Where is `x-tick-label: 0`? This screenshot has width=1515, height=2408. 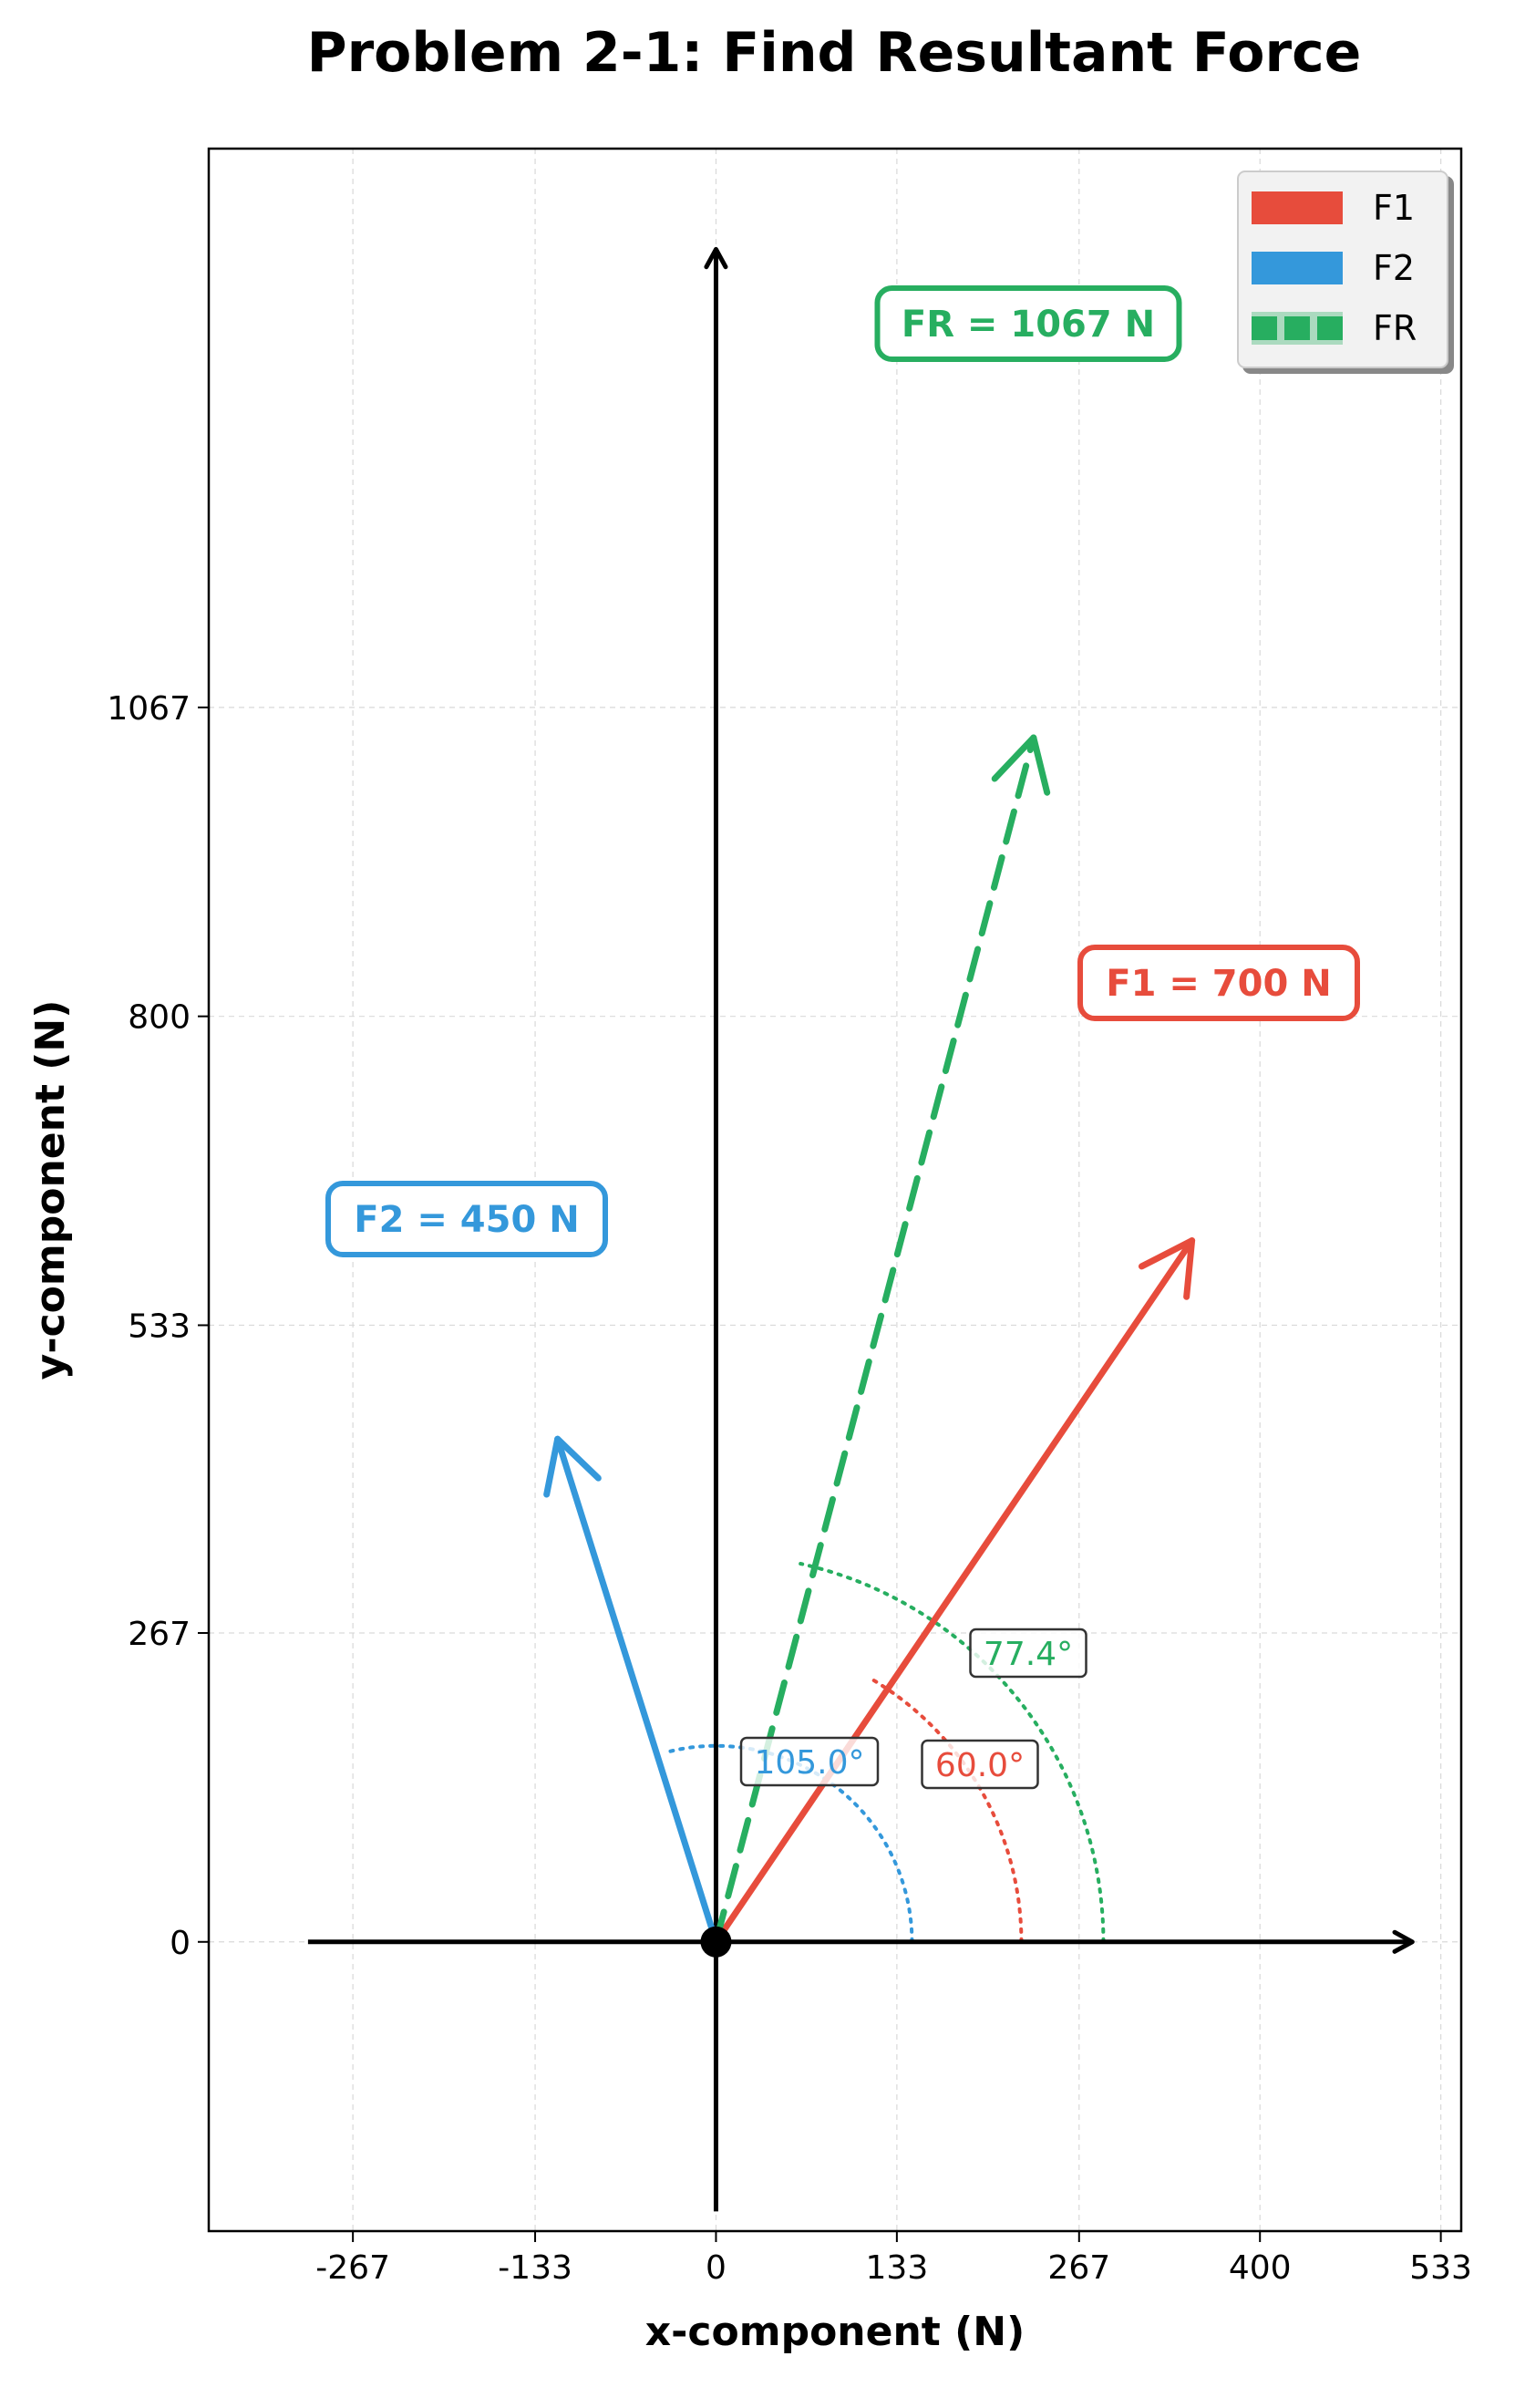 x-tick-label: 0 is located at coordinates (716, 2268).